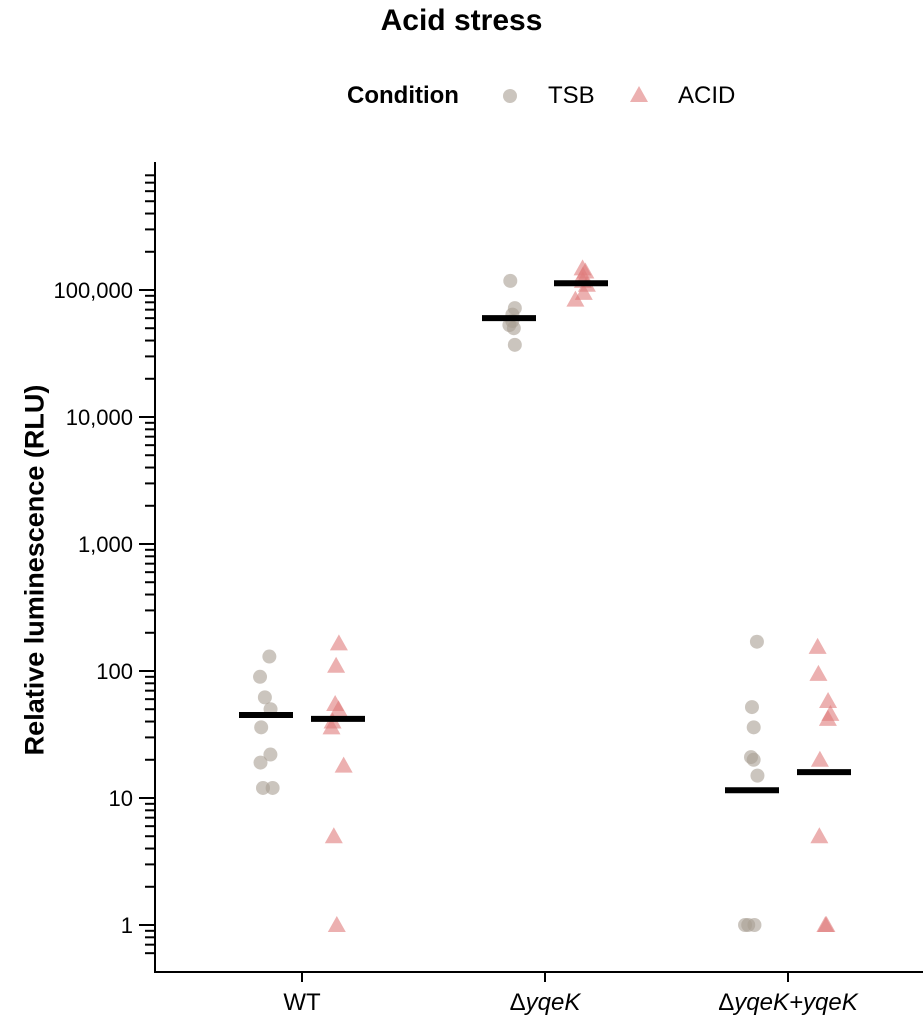  I want to click on y-tick-label: 10, so click(121, 798).